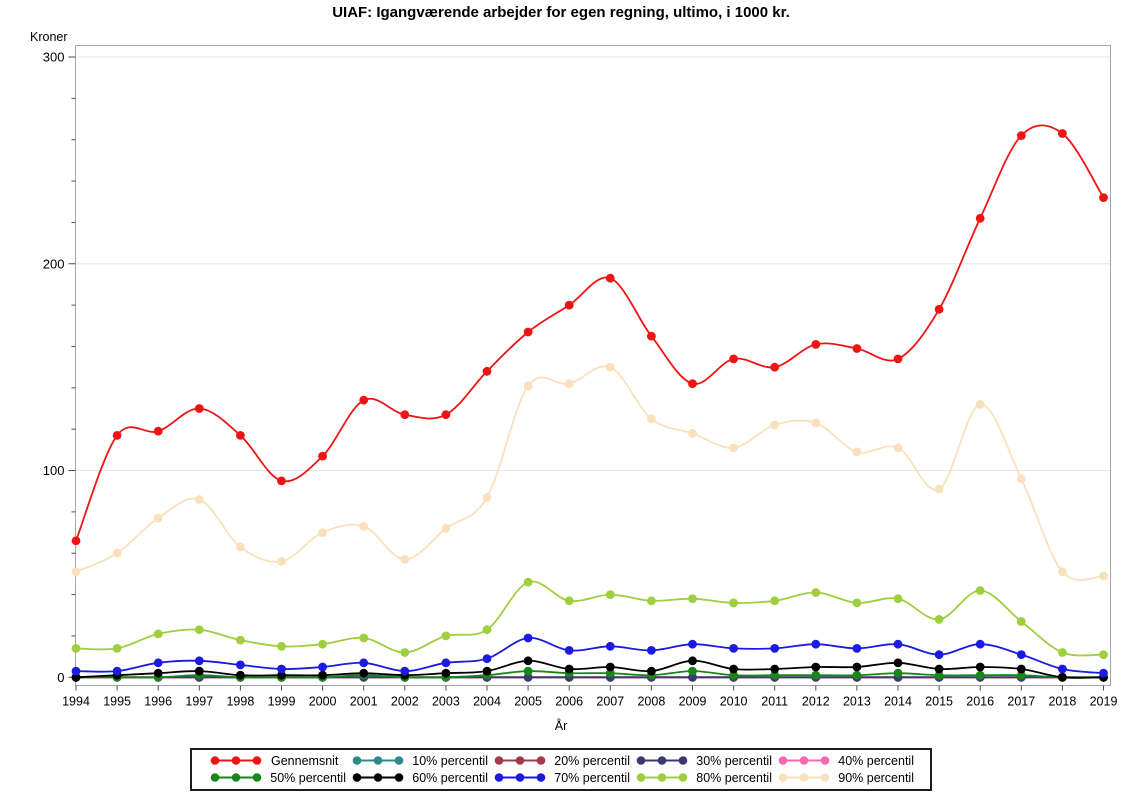  What do you see at coordinates (703, 760) in the screenshot?
I see `legend-item-30-percentil: 30% percentil` at bounding box center [703, 760].